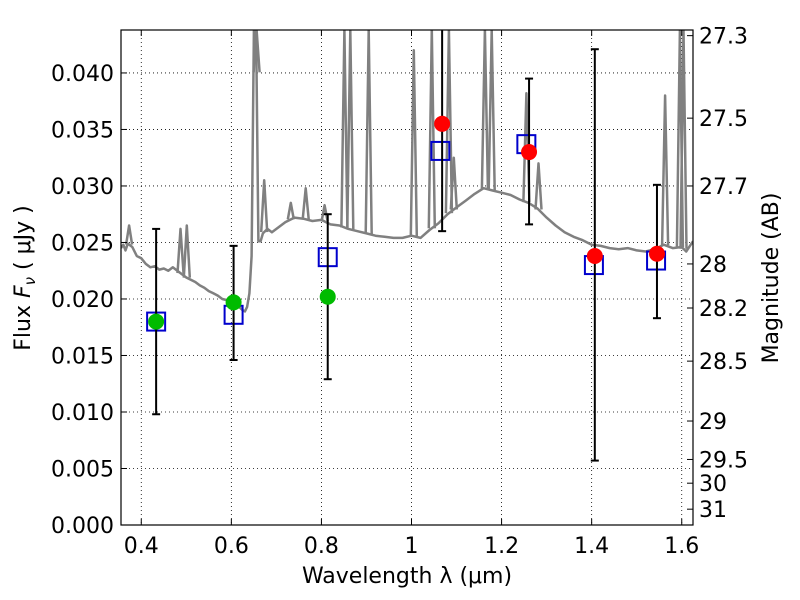 Image resolution: width=800 pixels, height=600 pixels. I want to click on y2-tick-label: 28.2, so click(723, 309).